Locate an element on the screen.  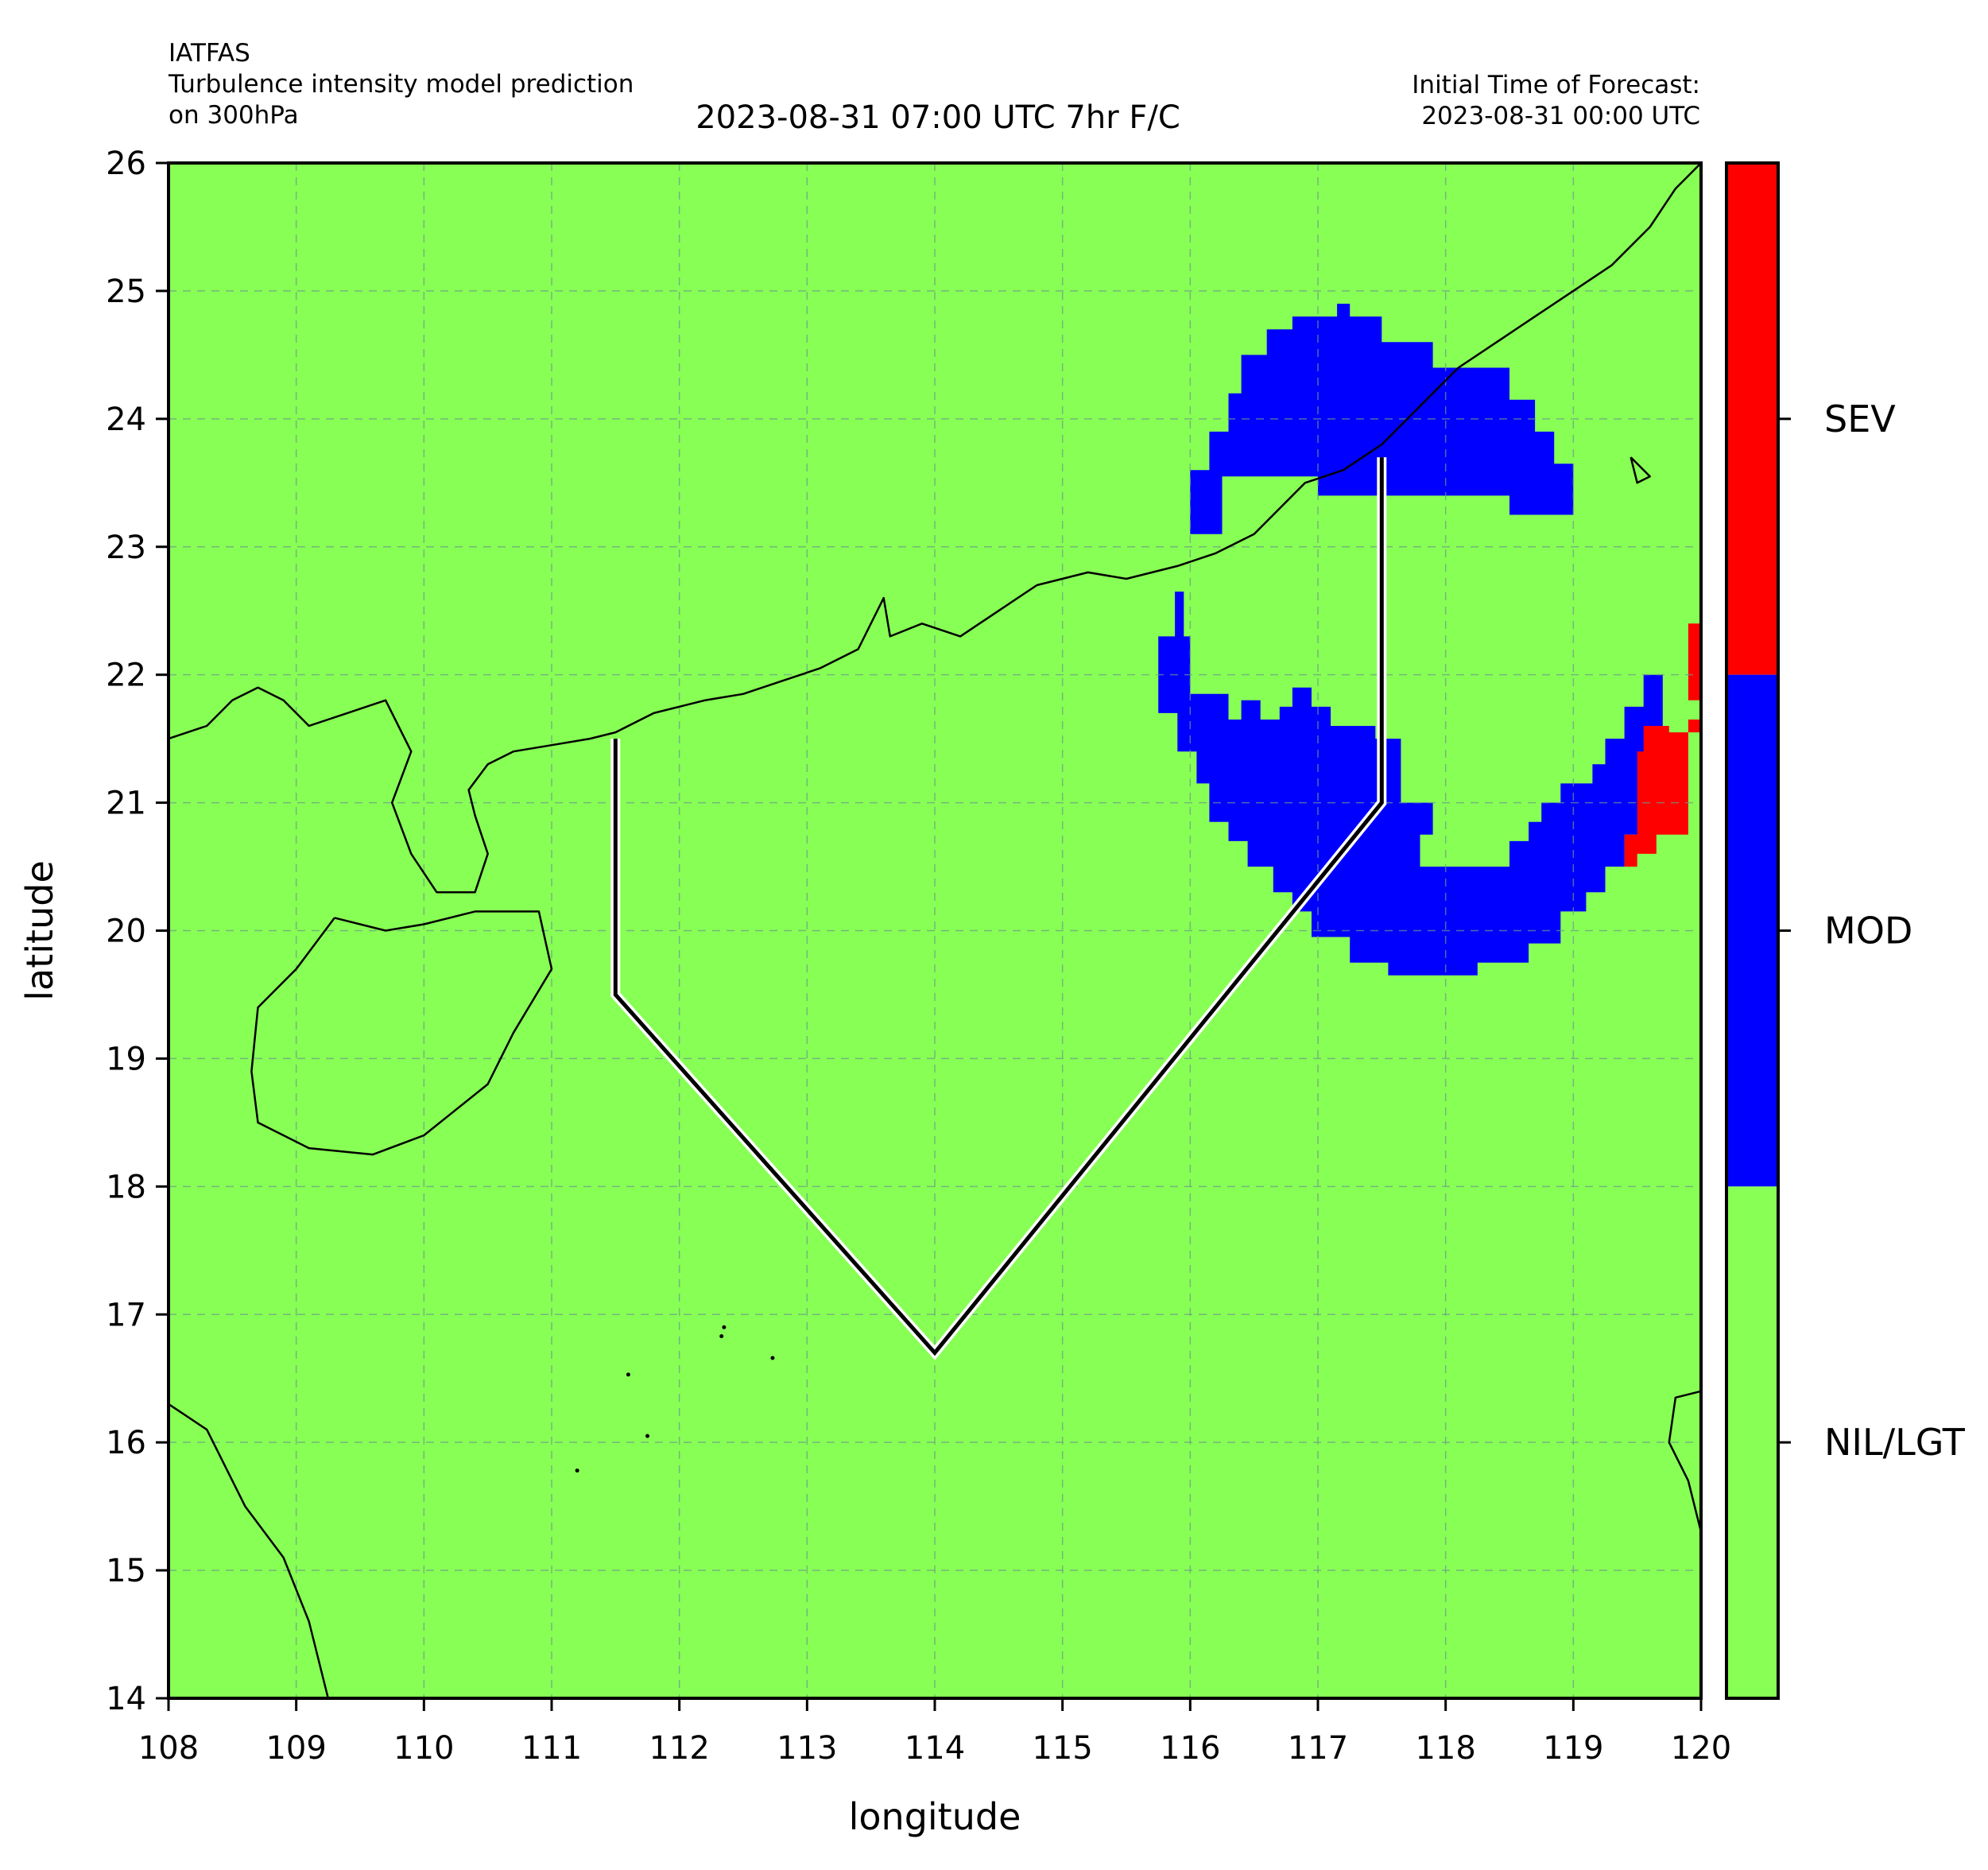
colorbar-segment-nil-lgt is located at coordinates (1752, 1442).